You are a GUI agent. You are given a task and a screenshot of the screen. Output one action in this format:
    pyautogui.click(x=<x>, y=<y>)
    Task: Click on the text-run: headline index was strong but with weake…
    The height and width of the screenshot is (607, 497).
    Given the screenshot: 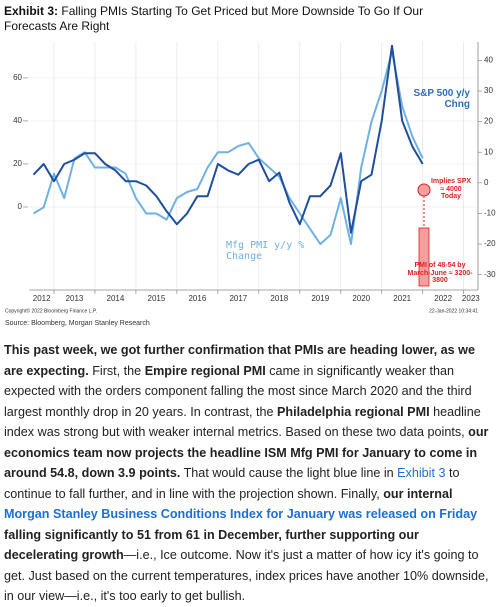 What is the action you would take?
    pyautogui.click(x=242, y=422)
    